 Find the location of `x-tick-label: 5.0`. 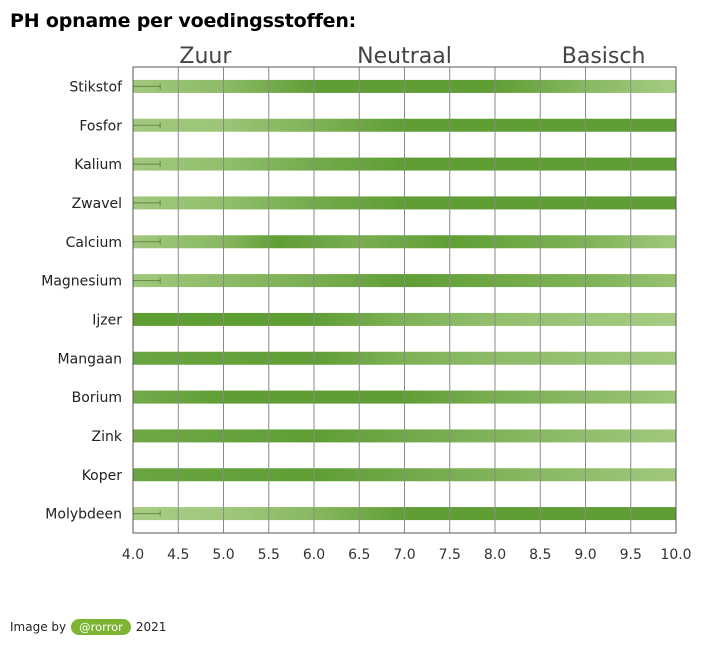

x-tick-label: 5.0 is located at coordinates (223, 555).